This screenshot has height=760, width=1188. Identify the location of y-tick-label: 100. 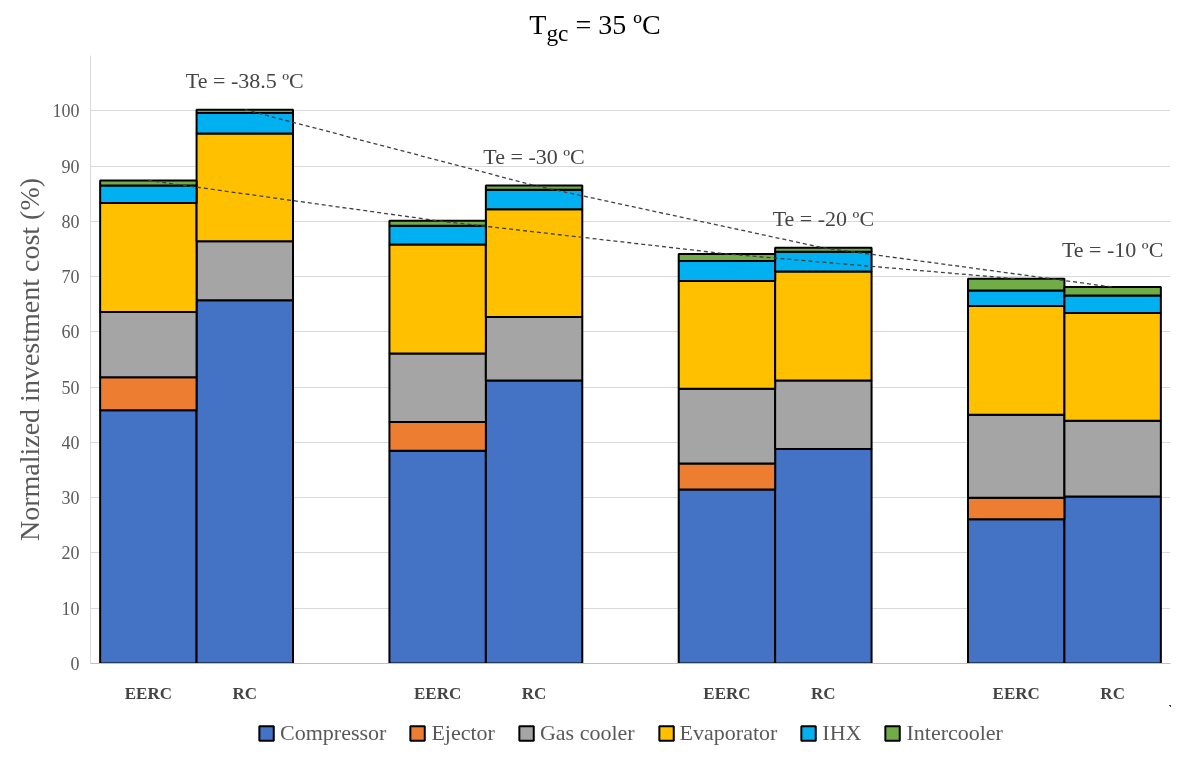
(66, 111).